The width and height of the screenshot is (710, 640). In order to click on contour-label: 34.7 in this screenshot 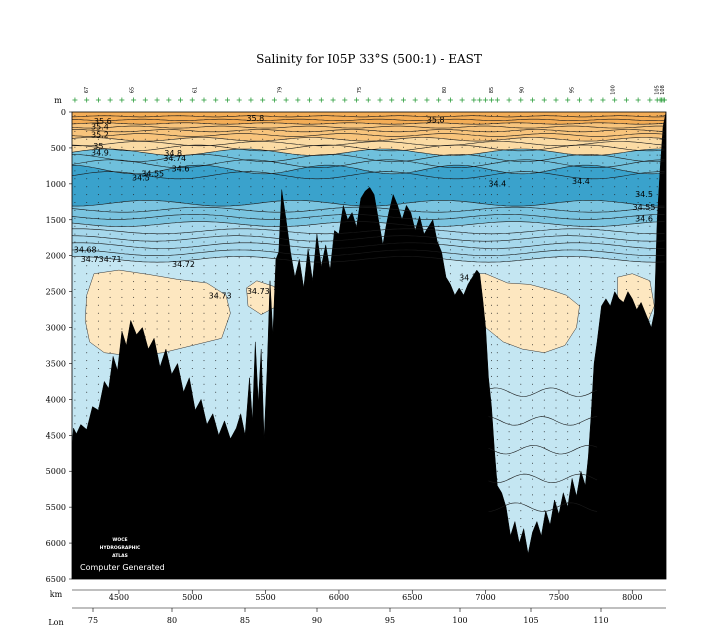, I will do `click(90, 259)`.